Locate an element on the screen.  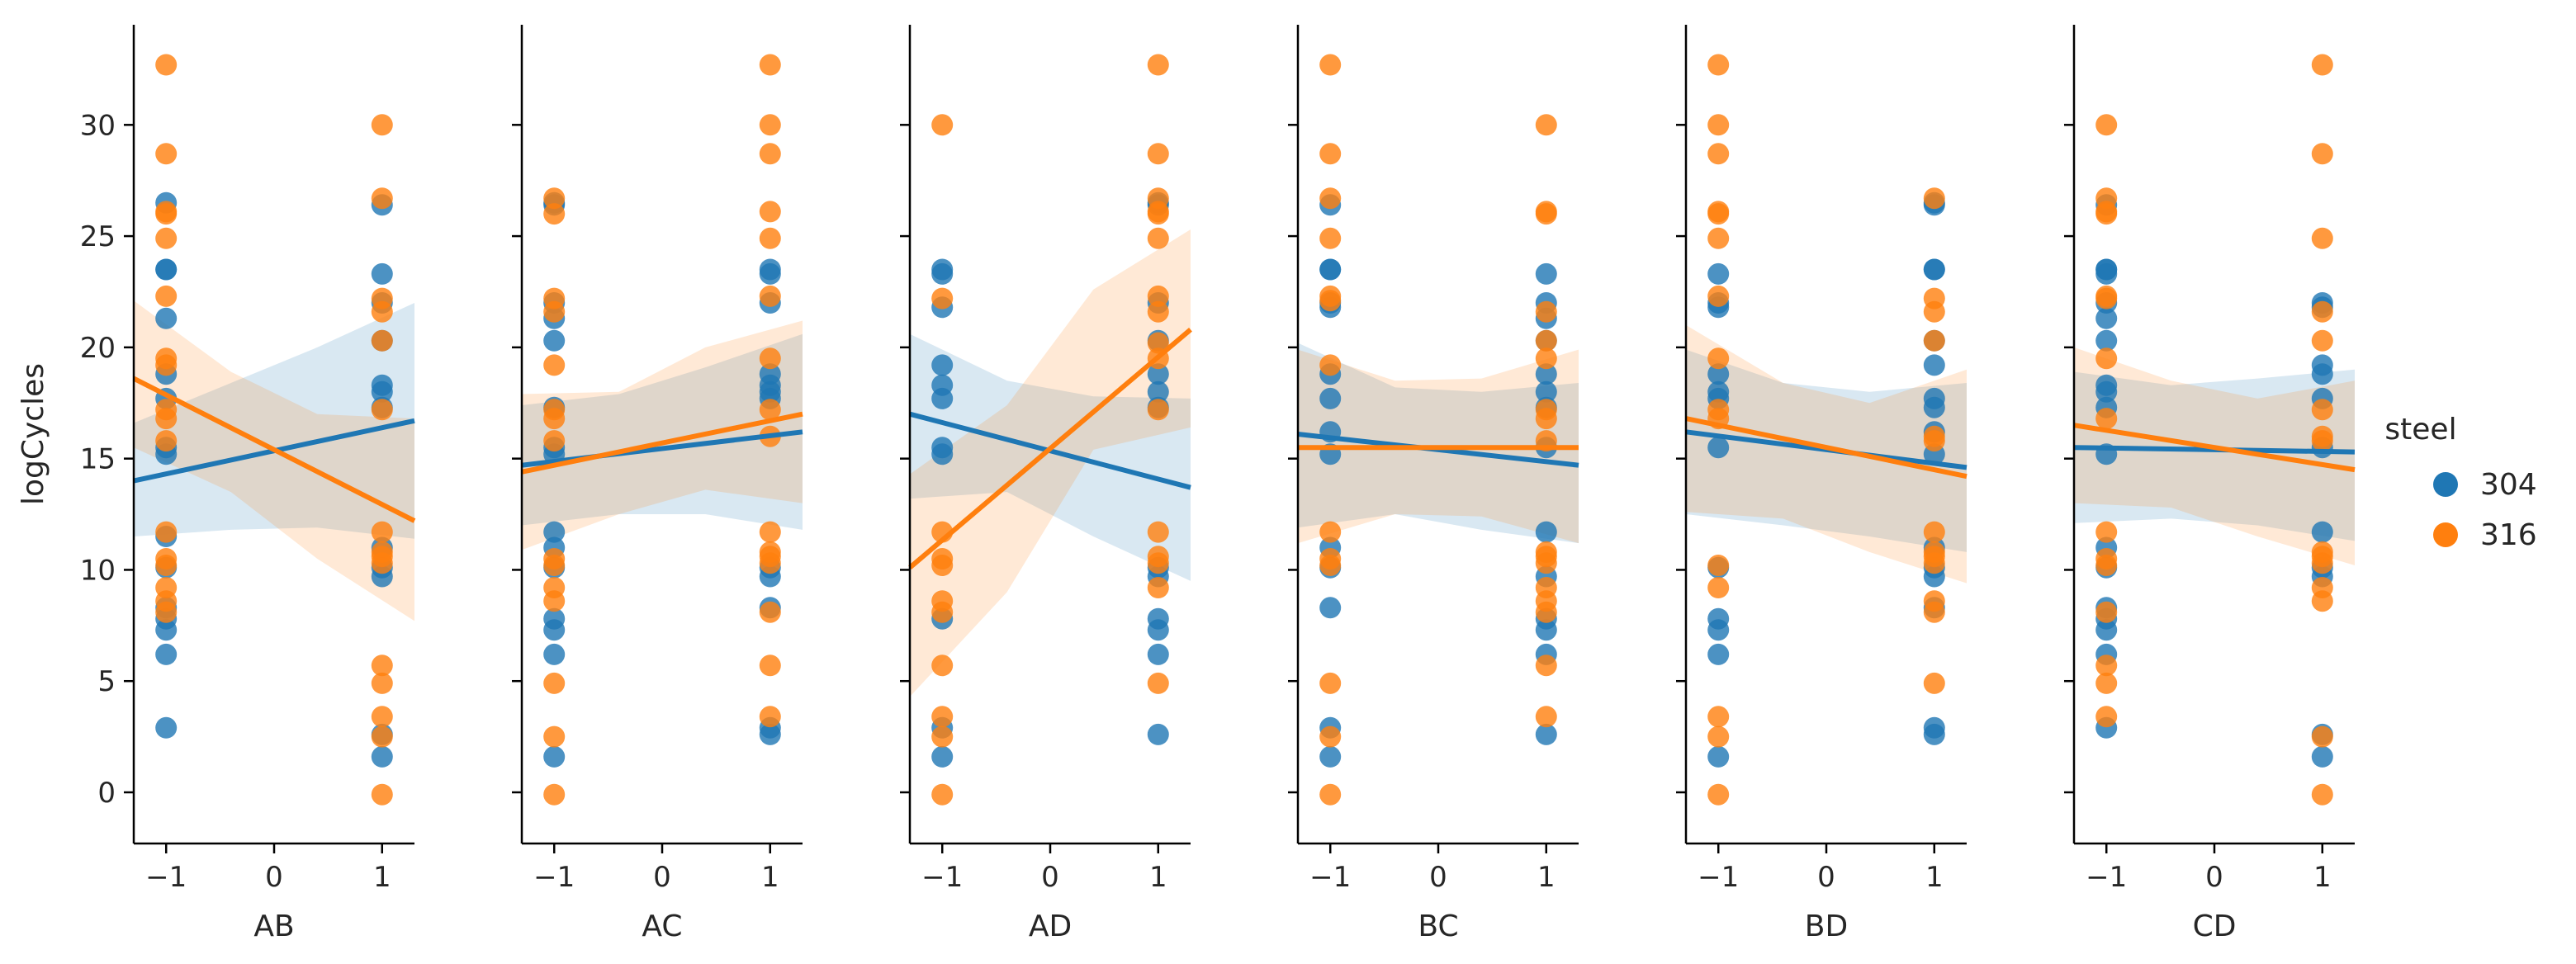
y-tick-label: 30 is located at coordinates (98, 125).